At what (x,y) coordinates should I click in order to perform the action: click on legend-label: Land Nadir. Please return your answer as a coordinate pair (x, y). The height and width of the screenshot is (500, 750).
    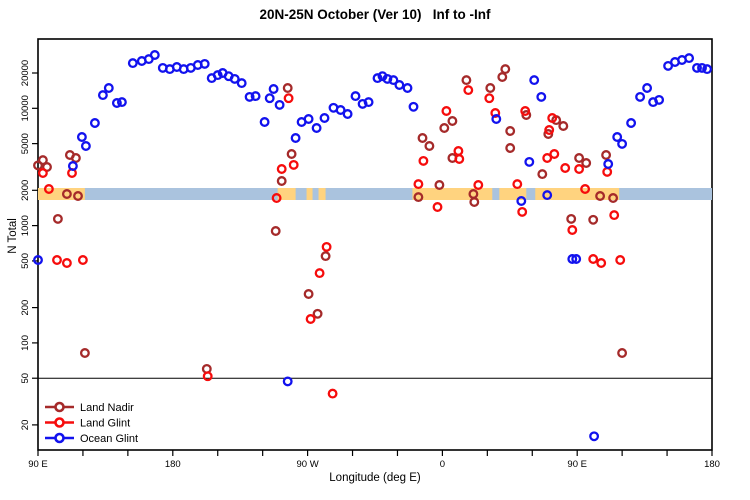
    Looking at the image, I should click on (107, 408).